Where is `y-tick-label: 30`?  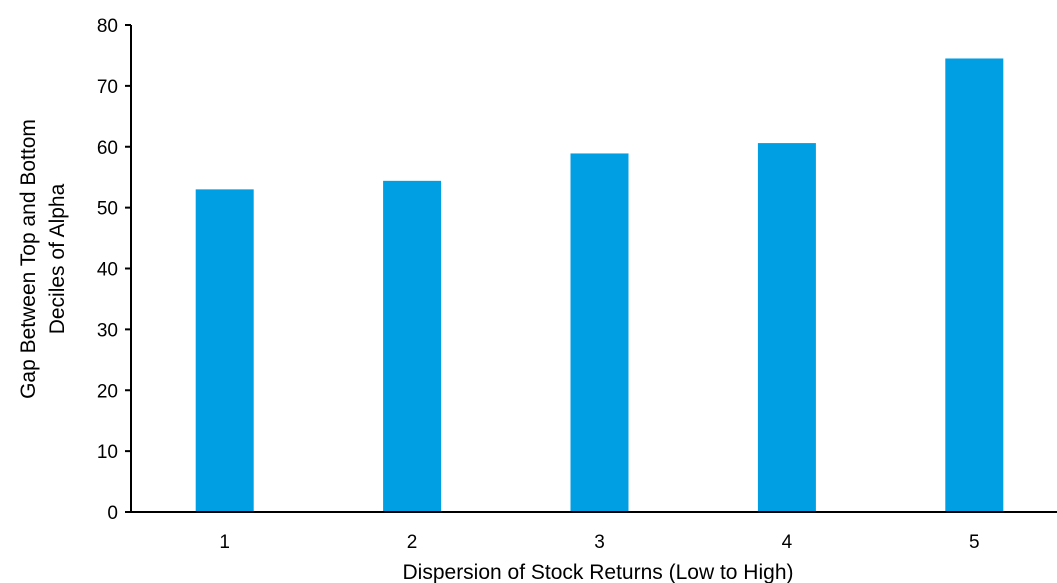 y-tick-label: 30 is located at coordinates (107, 330).